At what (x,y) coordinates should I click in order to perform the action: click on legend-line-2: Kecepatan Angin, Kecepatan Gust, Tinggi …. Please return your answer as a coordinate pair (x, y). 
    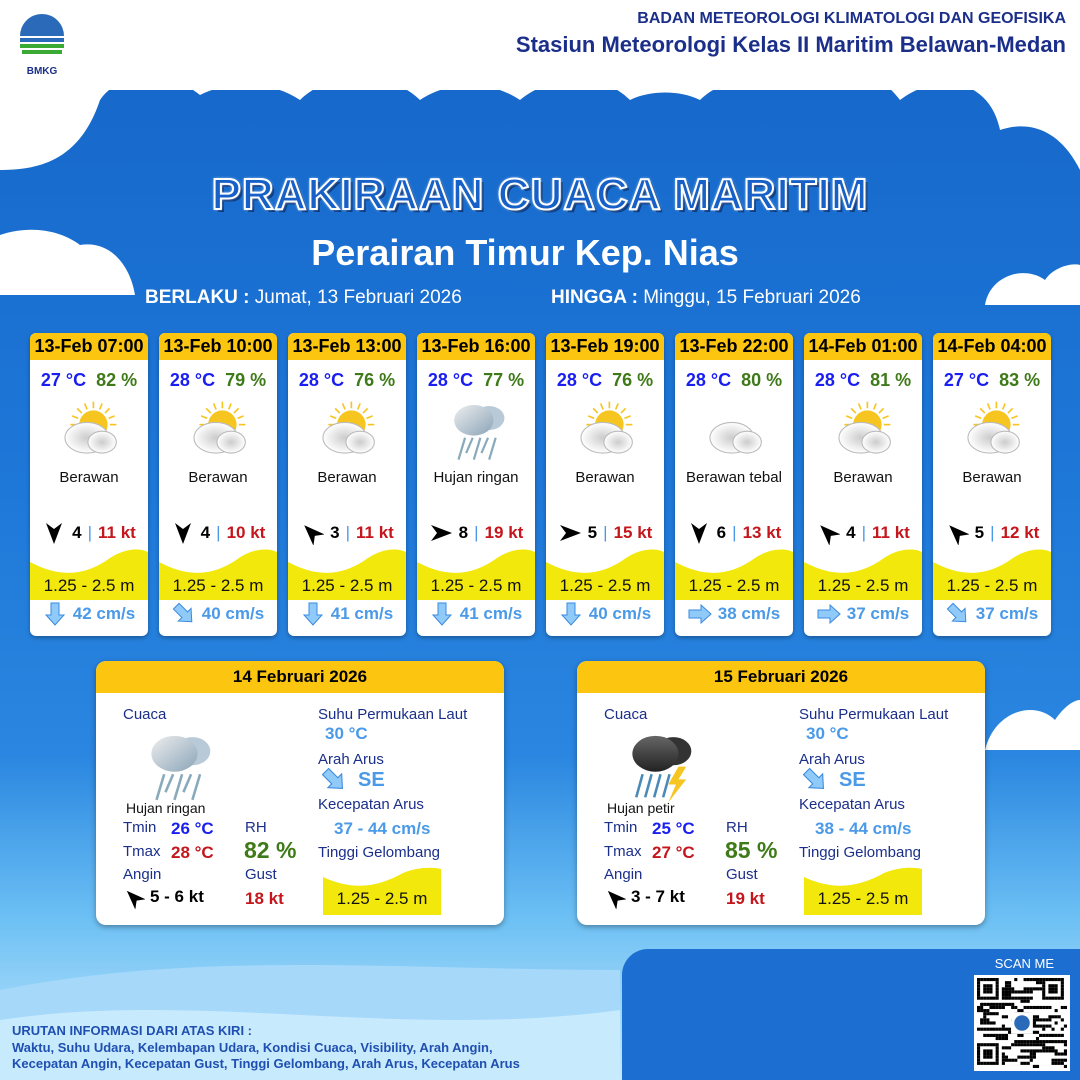
    Looking at the image, I should click on (266, 1063).